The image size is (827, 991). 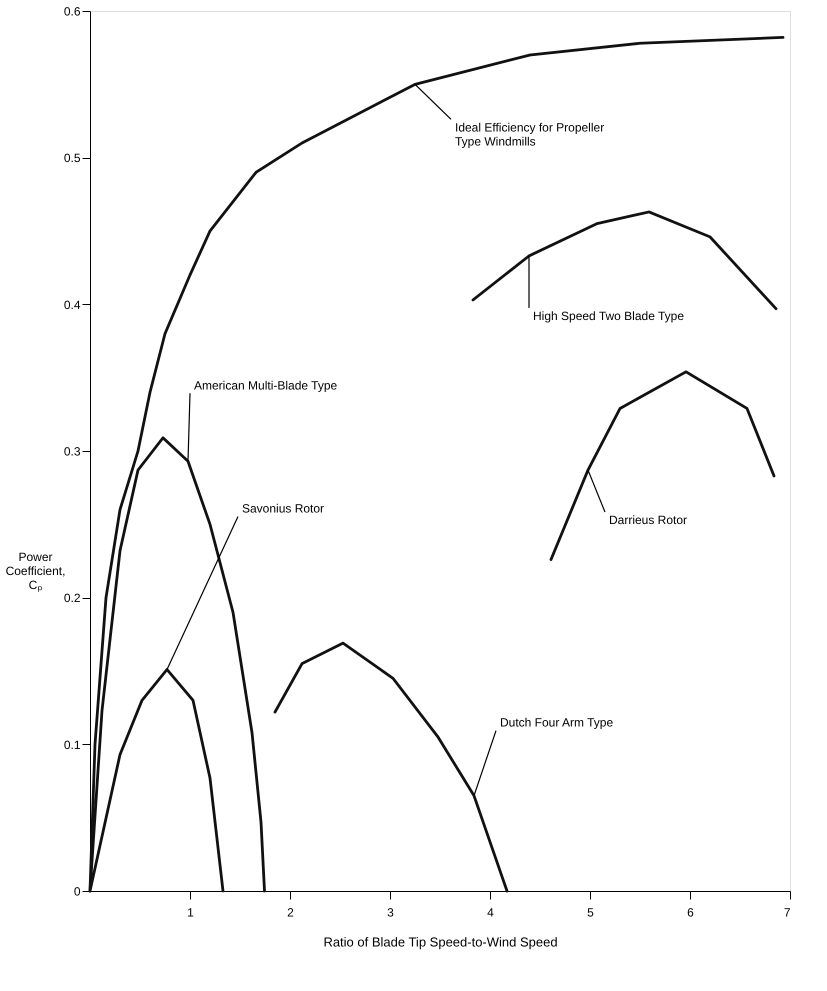 What do you see at coordinates (72, 451) in the screenshot?
I see `y-tick-label: 0.3` at bounding box center [72, 451].